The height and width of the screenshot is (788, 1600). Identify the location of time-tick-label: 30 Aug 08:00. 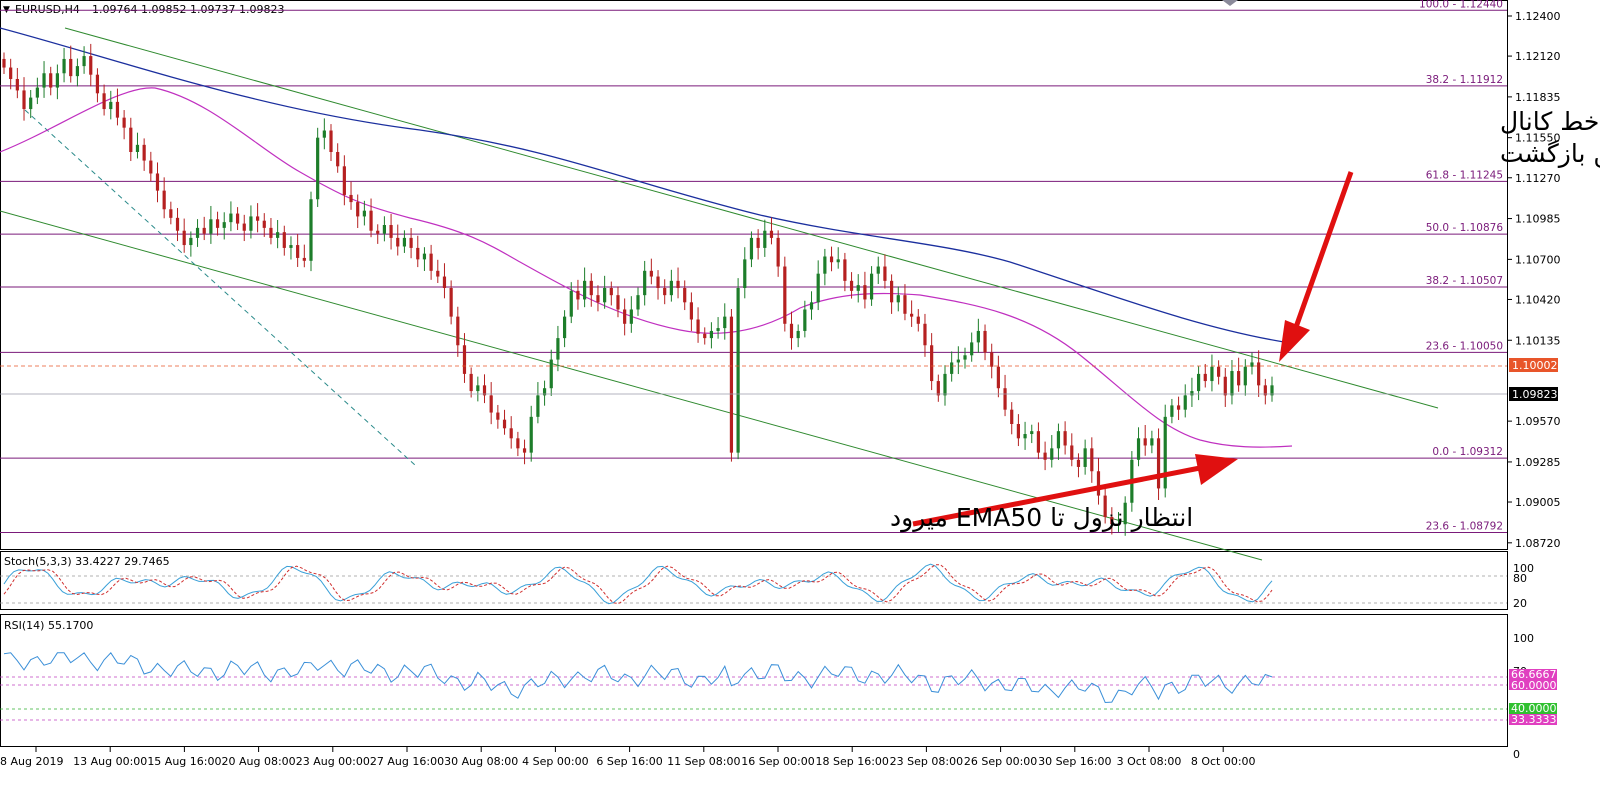
(481, 761).